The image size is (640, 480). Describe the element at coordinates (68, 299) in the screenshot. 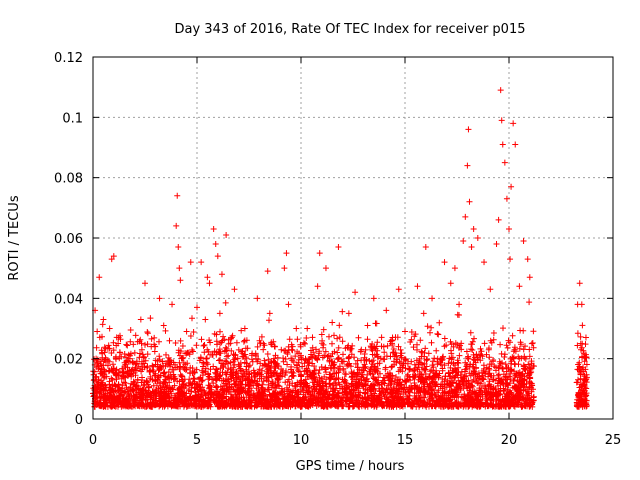

I see `y-tick-label: 0.04` at that location.